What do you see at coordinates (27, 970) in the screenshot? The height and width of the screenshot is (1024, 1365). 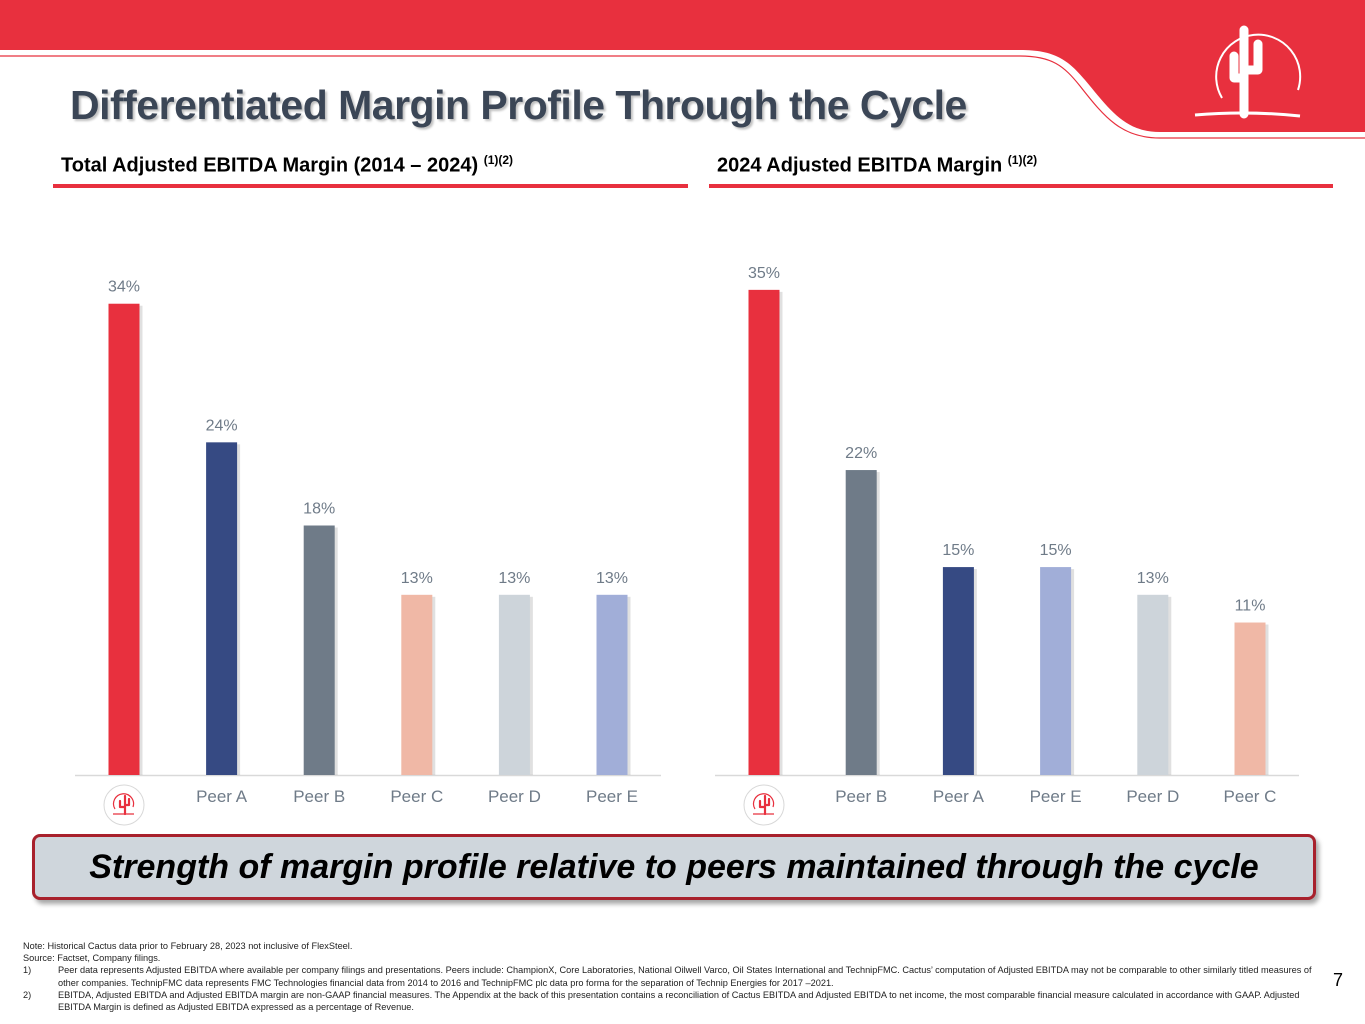 I see `footnote-1-number: 1)` at bounding box center [27, 970].